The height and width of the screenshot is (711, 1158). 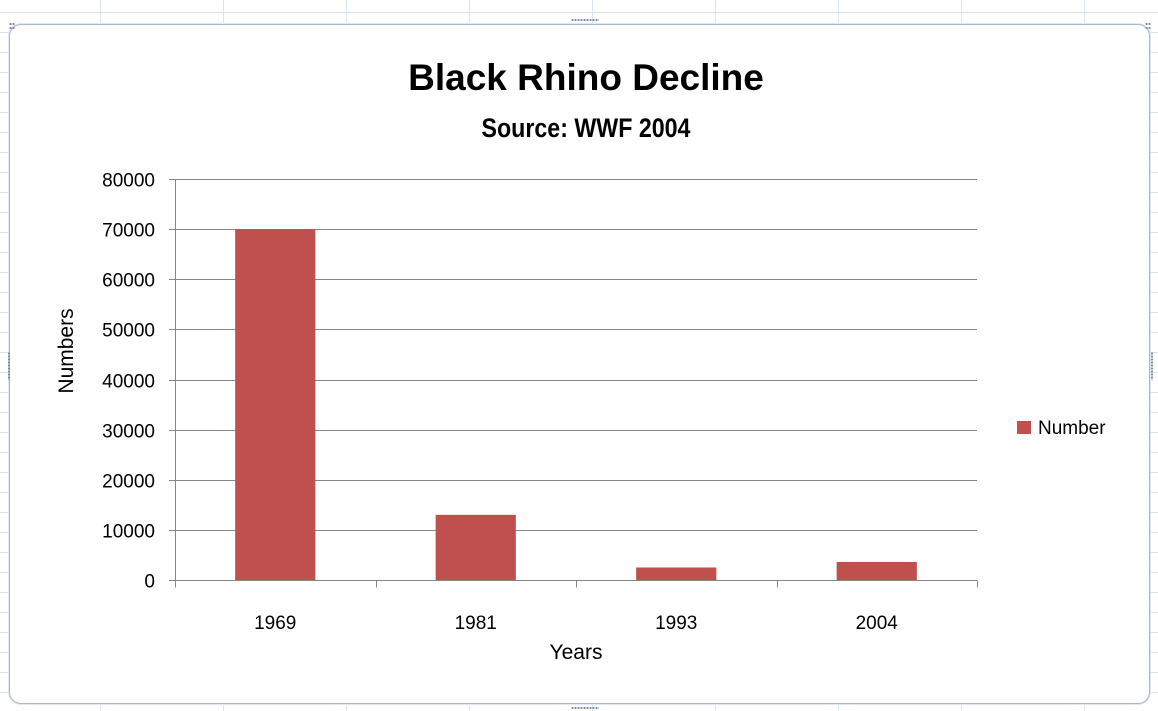 What do you see at coordinates (275, 404) in the screenshot?
I see `bar-1969` at bounding box center [275, 404].